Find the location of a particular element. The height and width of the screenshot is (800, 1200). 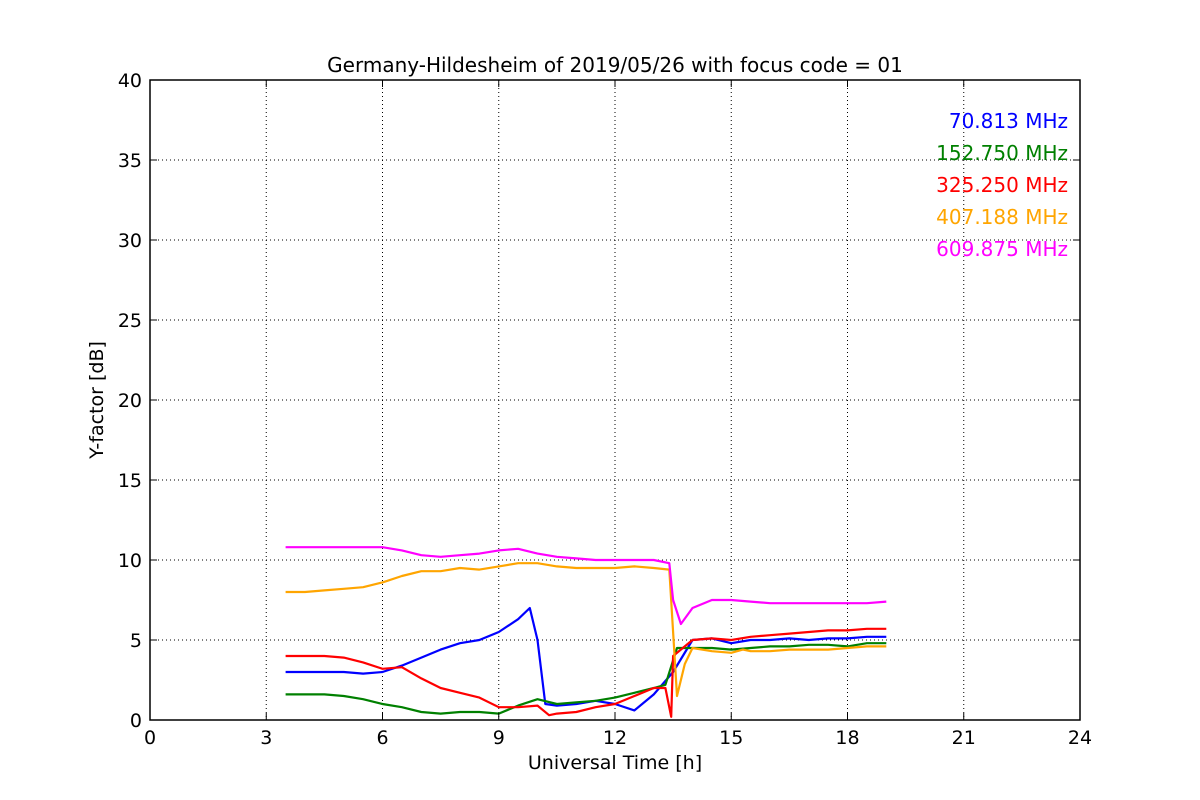

x-tick-label: 9 is located at coordinates (499, 738).